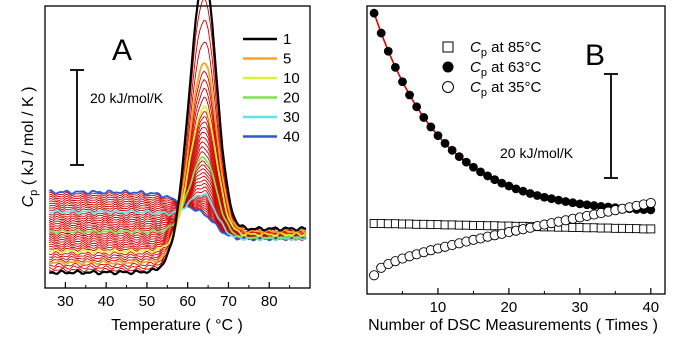 Image resolution: width=680 pixels, height=337 pixels. Describe the element at coordinates (167, 296) in the screenshot. I see `panel-a-ticks: 30 40 50 60 70 80` at that location.